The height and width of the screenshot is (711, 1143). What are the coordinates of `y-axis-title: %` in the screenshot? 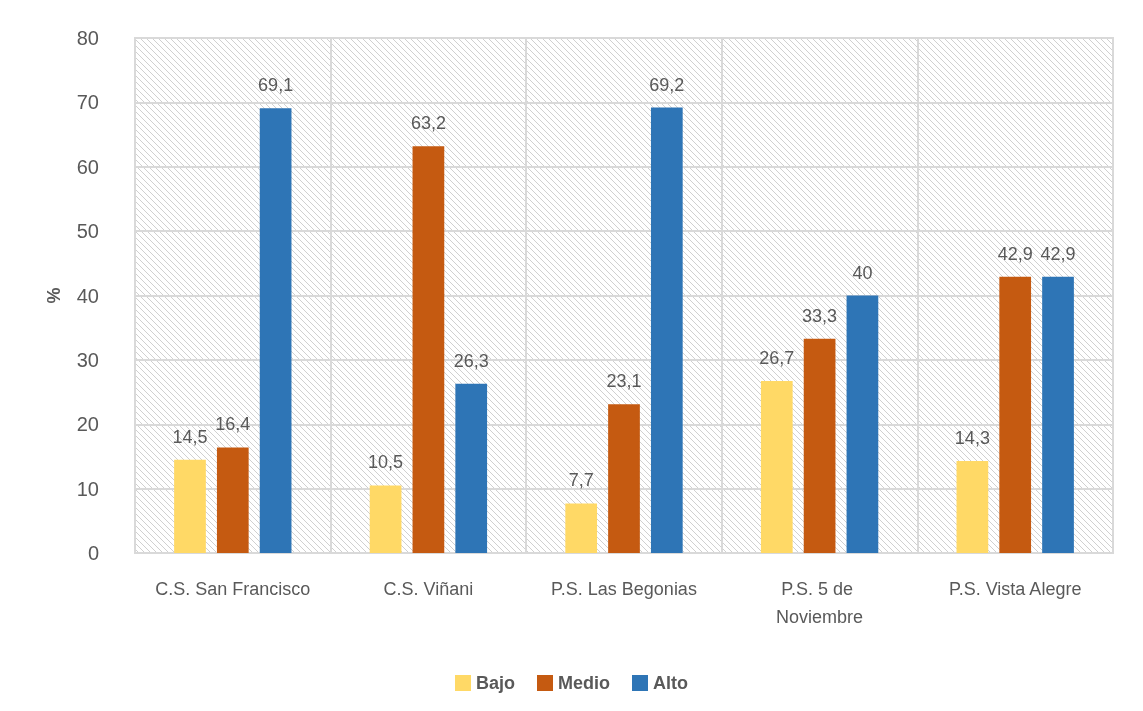 It's located at (54, 295).